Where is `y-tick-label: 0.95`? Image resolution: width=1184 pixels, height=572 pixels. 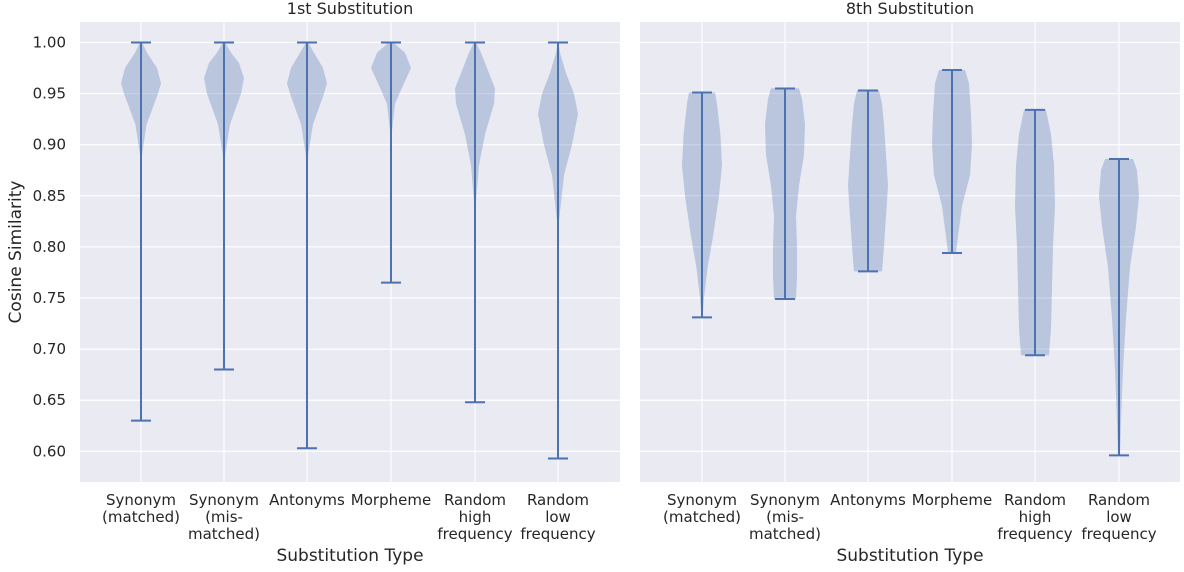 y-tick-label: 0.95 is located at coordinates (49, 94).